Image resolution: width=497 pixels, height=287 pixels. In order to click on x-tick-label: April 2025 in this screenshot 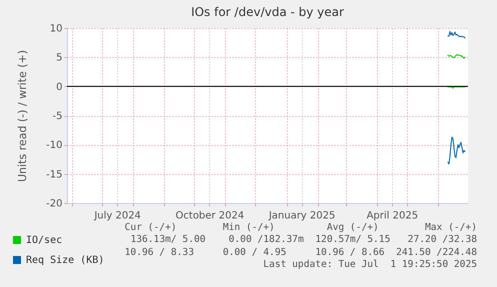, I will do `click(392, 216)`.